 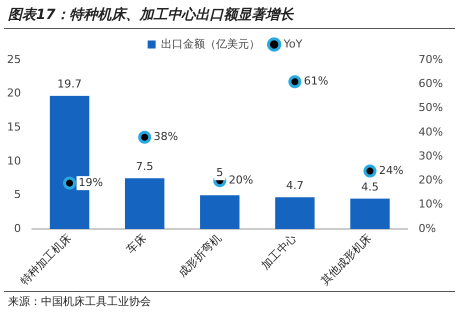 I want to click on y2-tick-label: 70%, so click(x=431, y=59).